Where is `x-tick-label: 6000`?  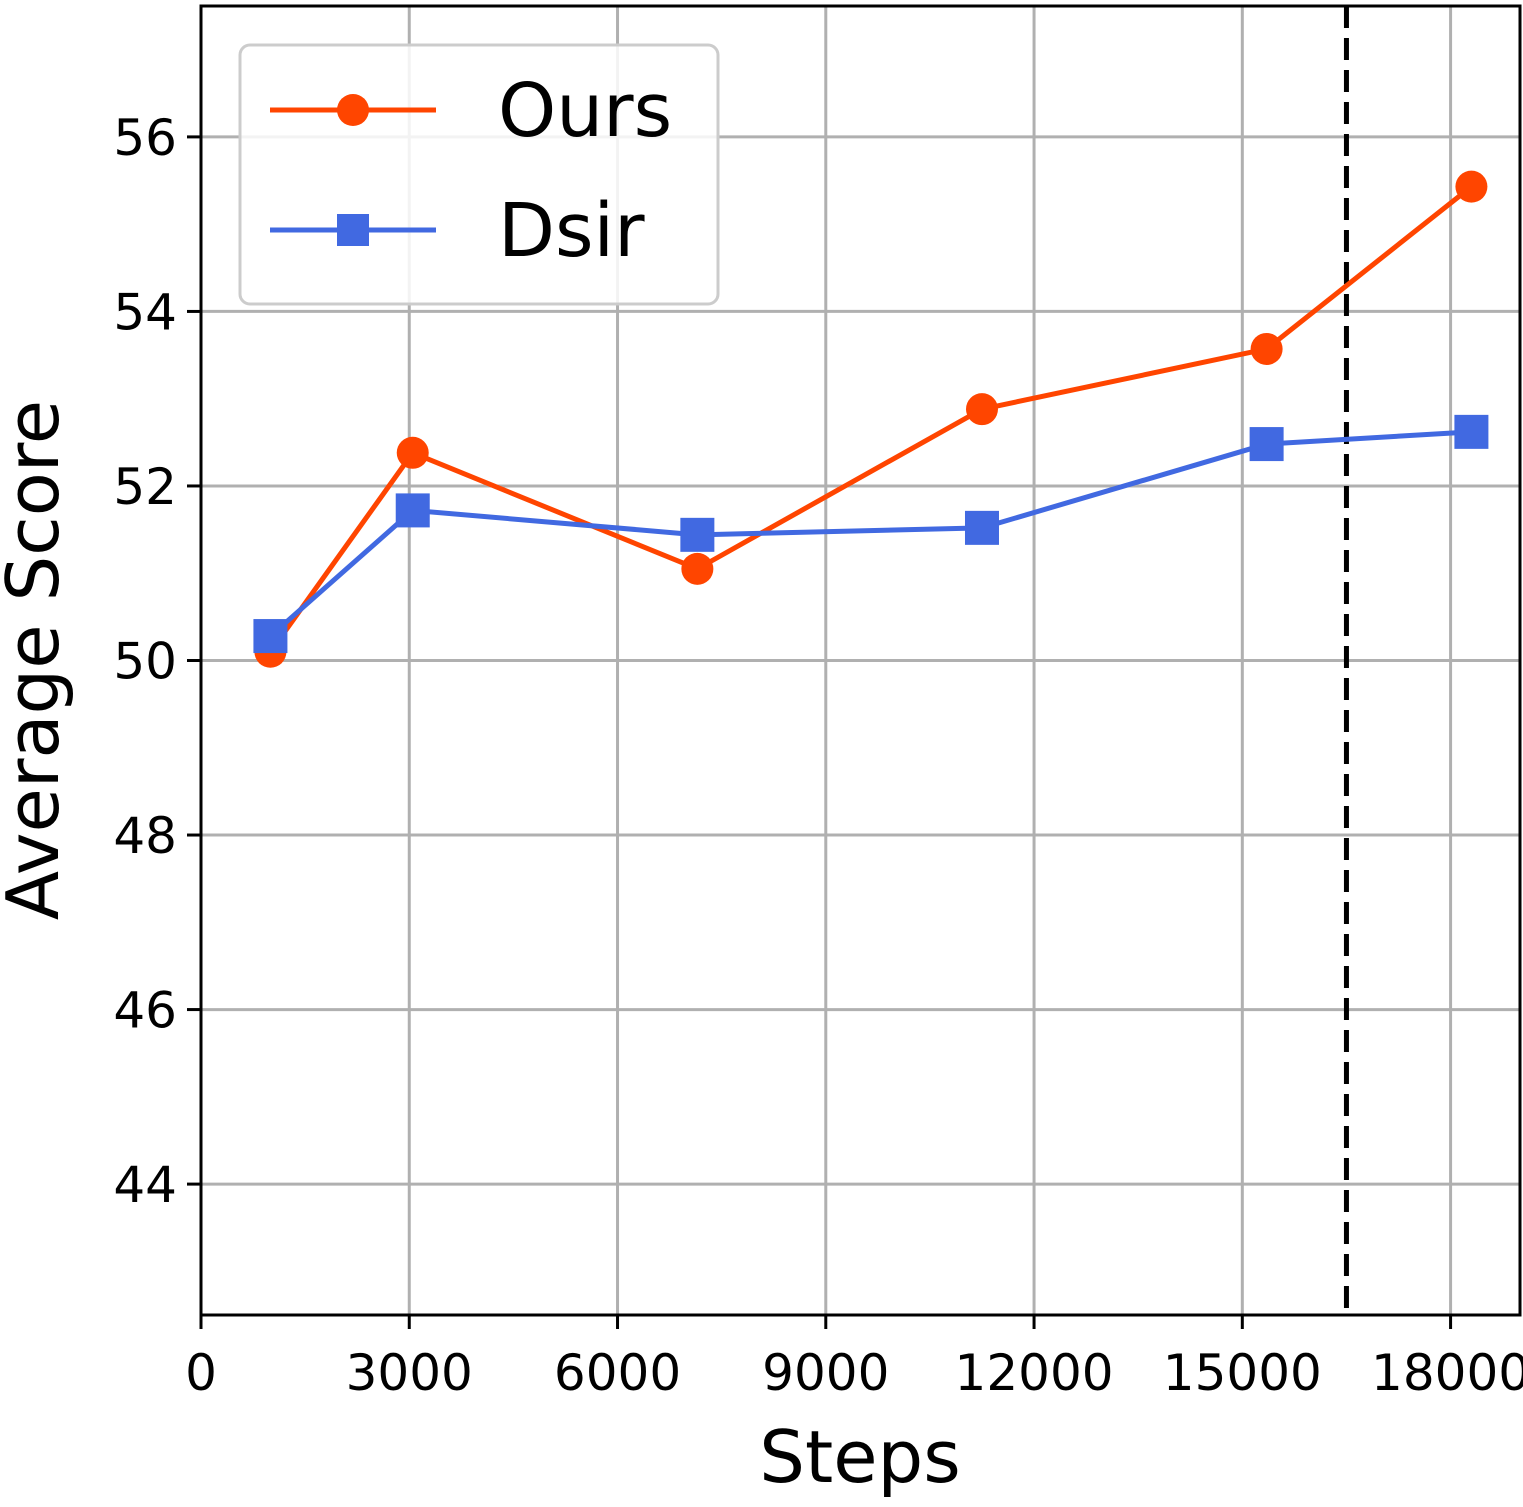 x-tick-label: 6000 is located at coordinates (617, 1373).